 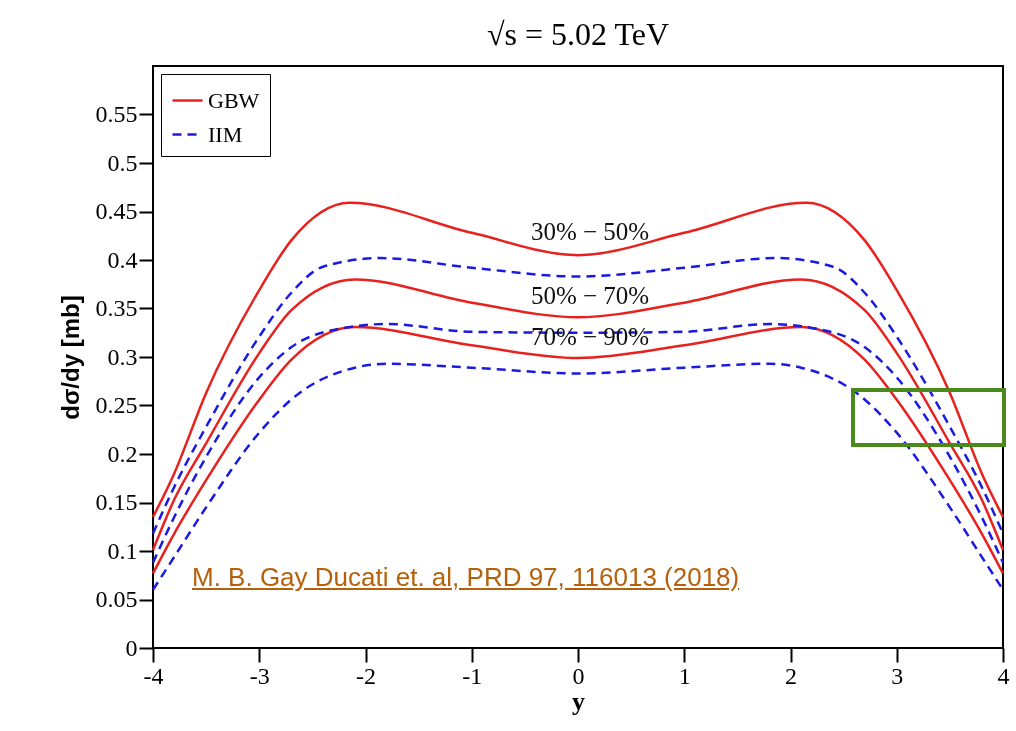 What do you see at coordinates (578, 701) in the screenshot?
I see `x-axis-title: y` at bounding box center [578, 701].